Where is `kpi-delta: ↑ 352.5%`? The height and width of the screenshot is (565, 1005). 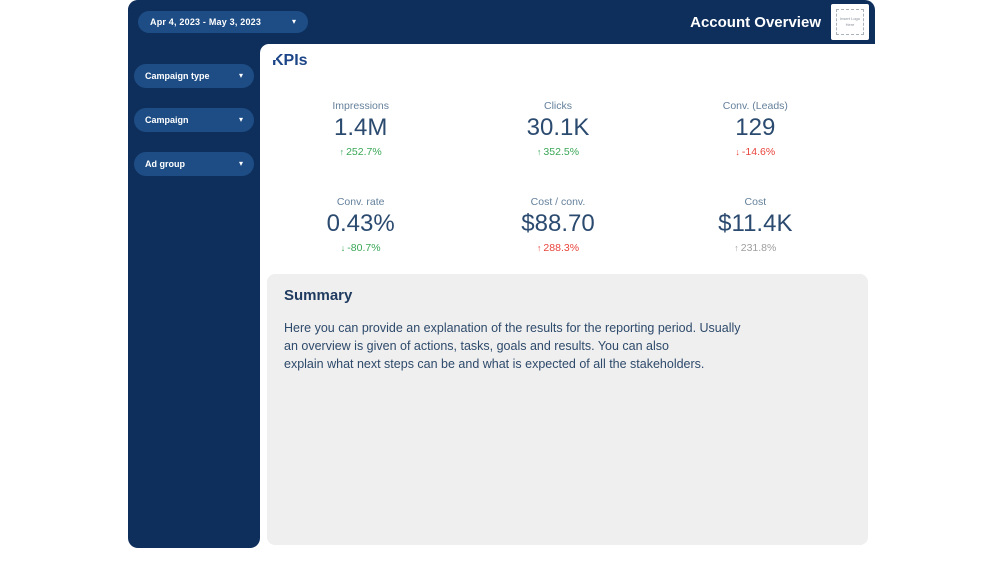
kpi-delta: ↑ 352.5% is located at coordinates (557, 152).